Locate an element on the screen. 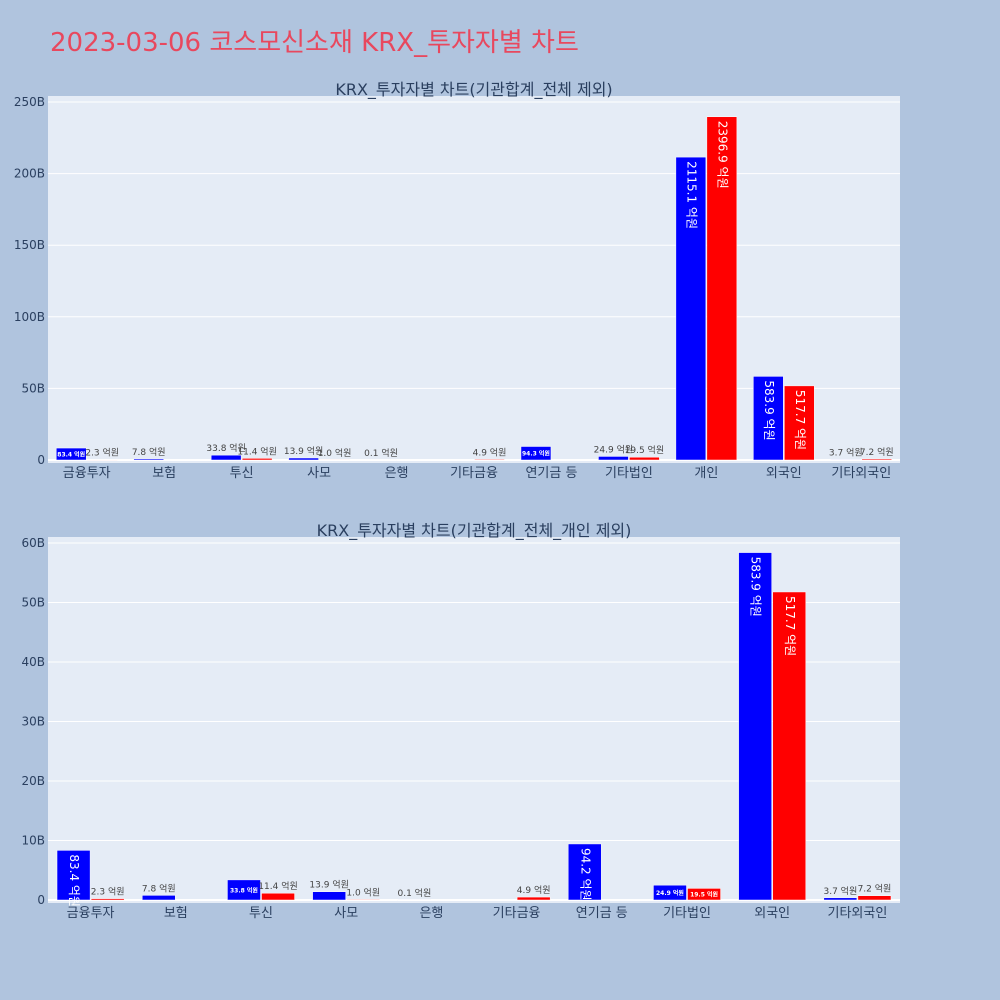  data-label: 0.1 억원 is located at coordinates (381, 453).